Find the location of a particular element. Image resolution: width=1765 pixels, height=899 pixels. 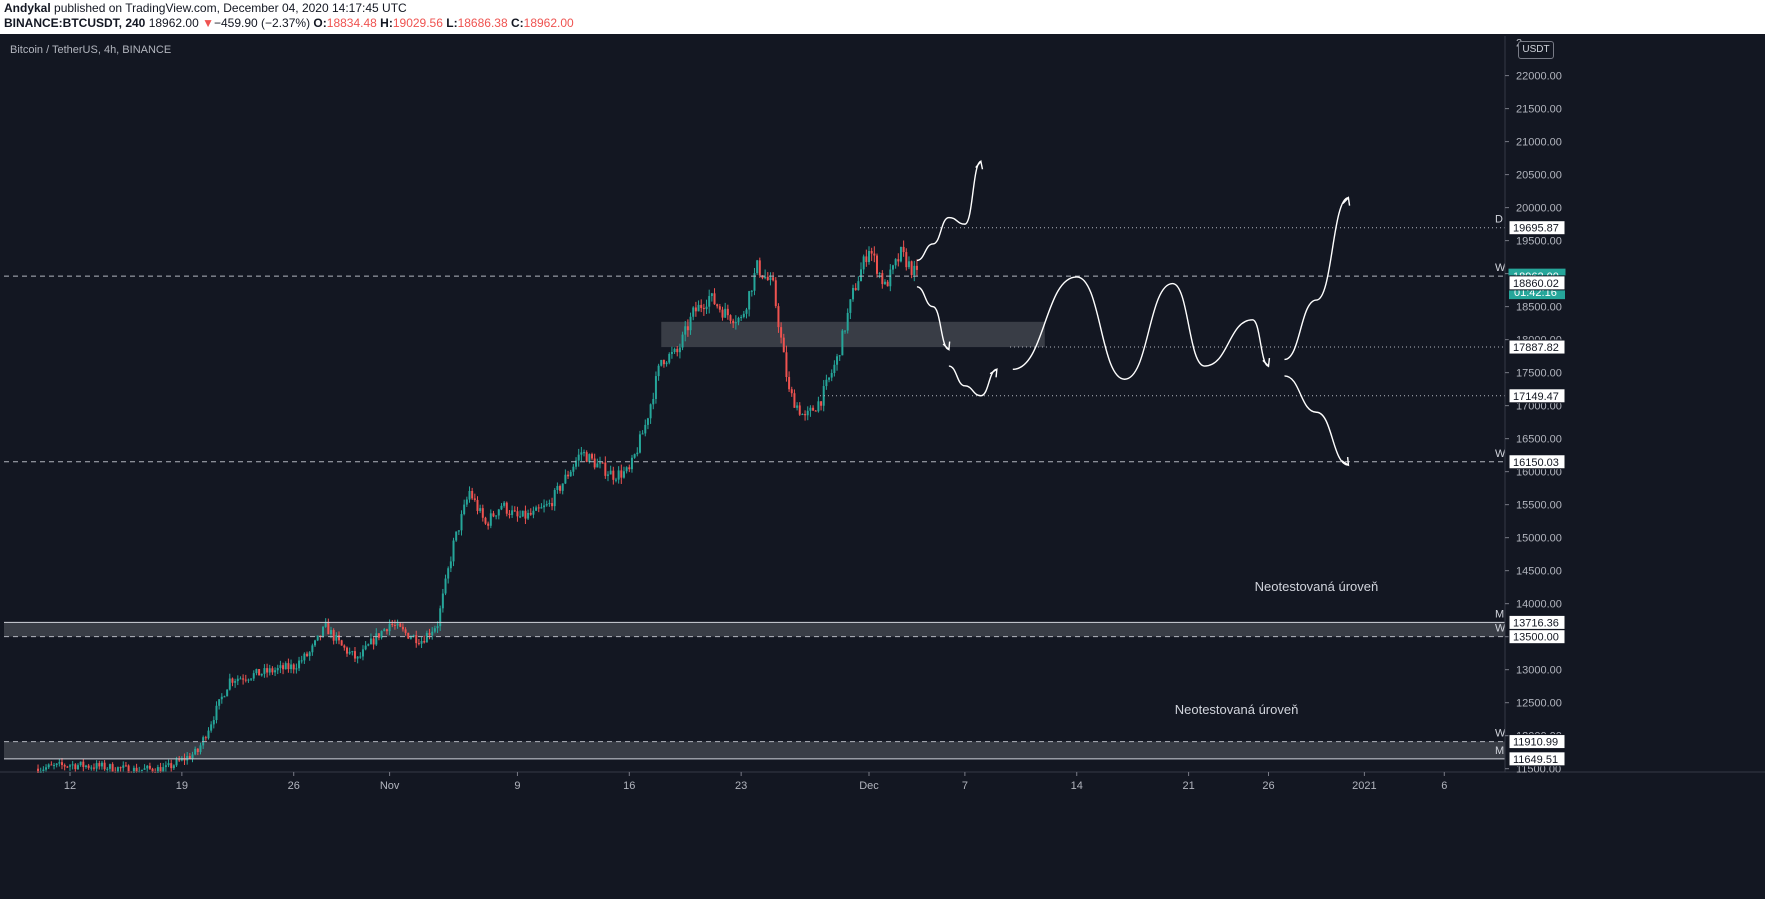

high-label: H: is located at coordinates (386, 23).